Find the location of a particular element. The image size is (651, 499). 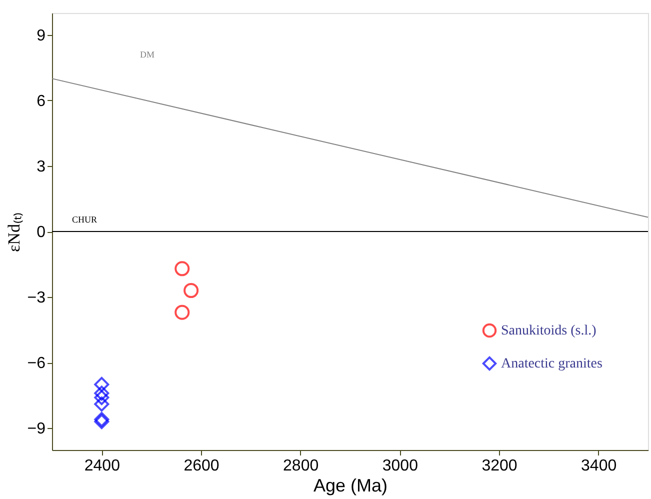

legend-label: Anatectic granites is located at coordinates (551, 364).